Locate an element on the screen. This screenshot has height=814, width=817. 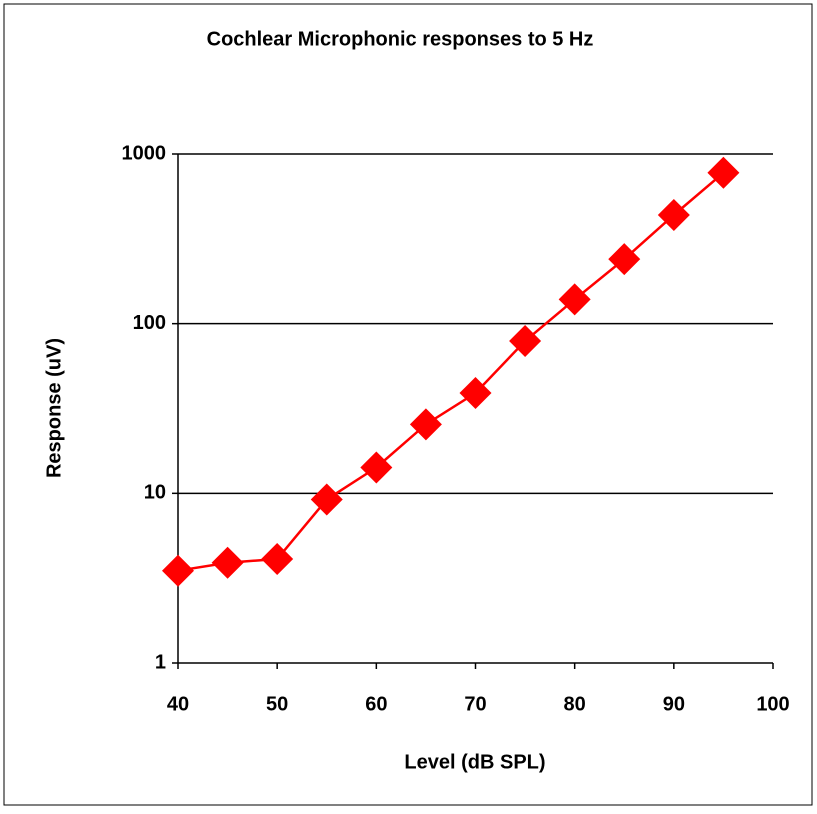
chart-title: Cochlear Microphonic responses to 5 Hz is located at coordinates (400, 39).